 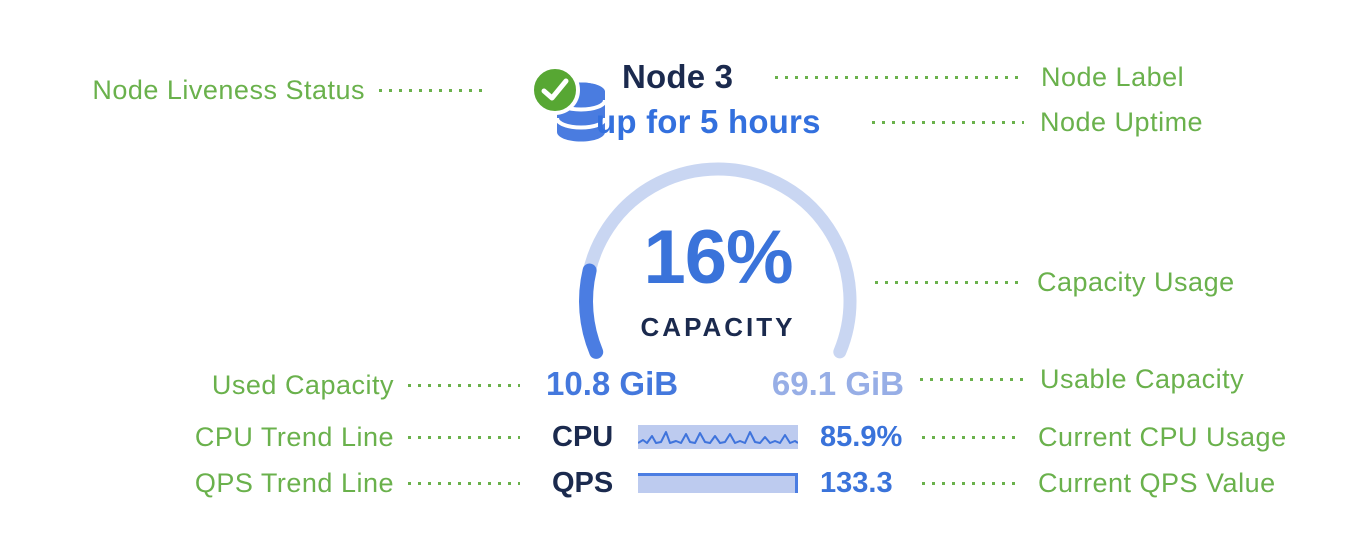 I want to click on annotation-current-qps-value: Current QPS Value, so click(x=1099, y=483).